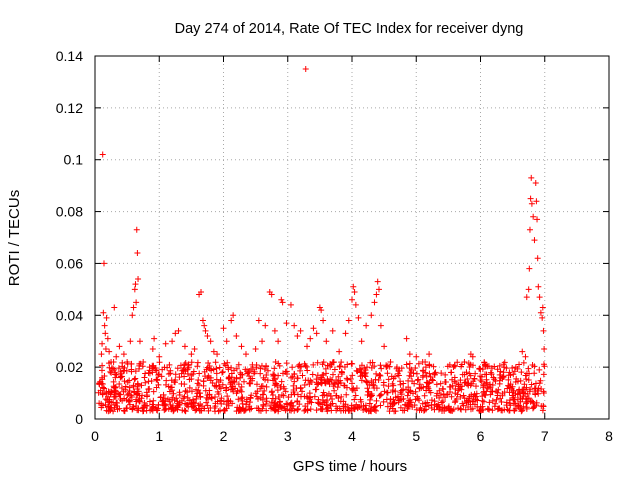  Describe the element at coordinates (224, 436) in the screenshot. I see `x-tick-label: 2` at that location.